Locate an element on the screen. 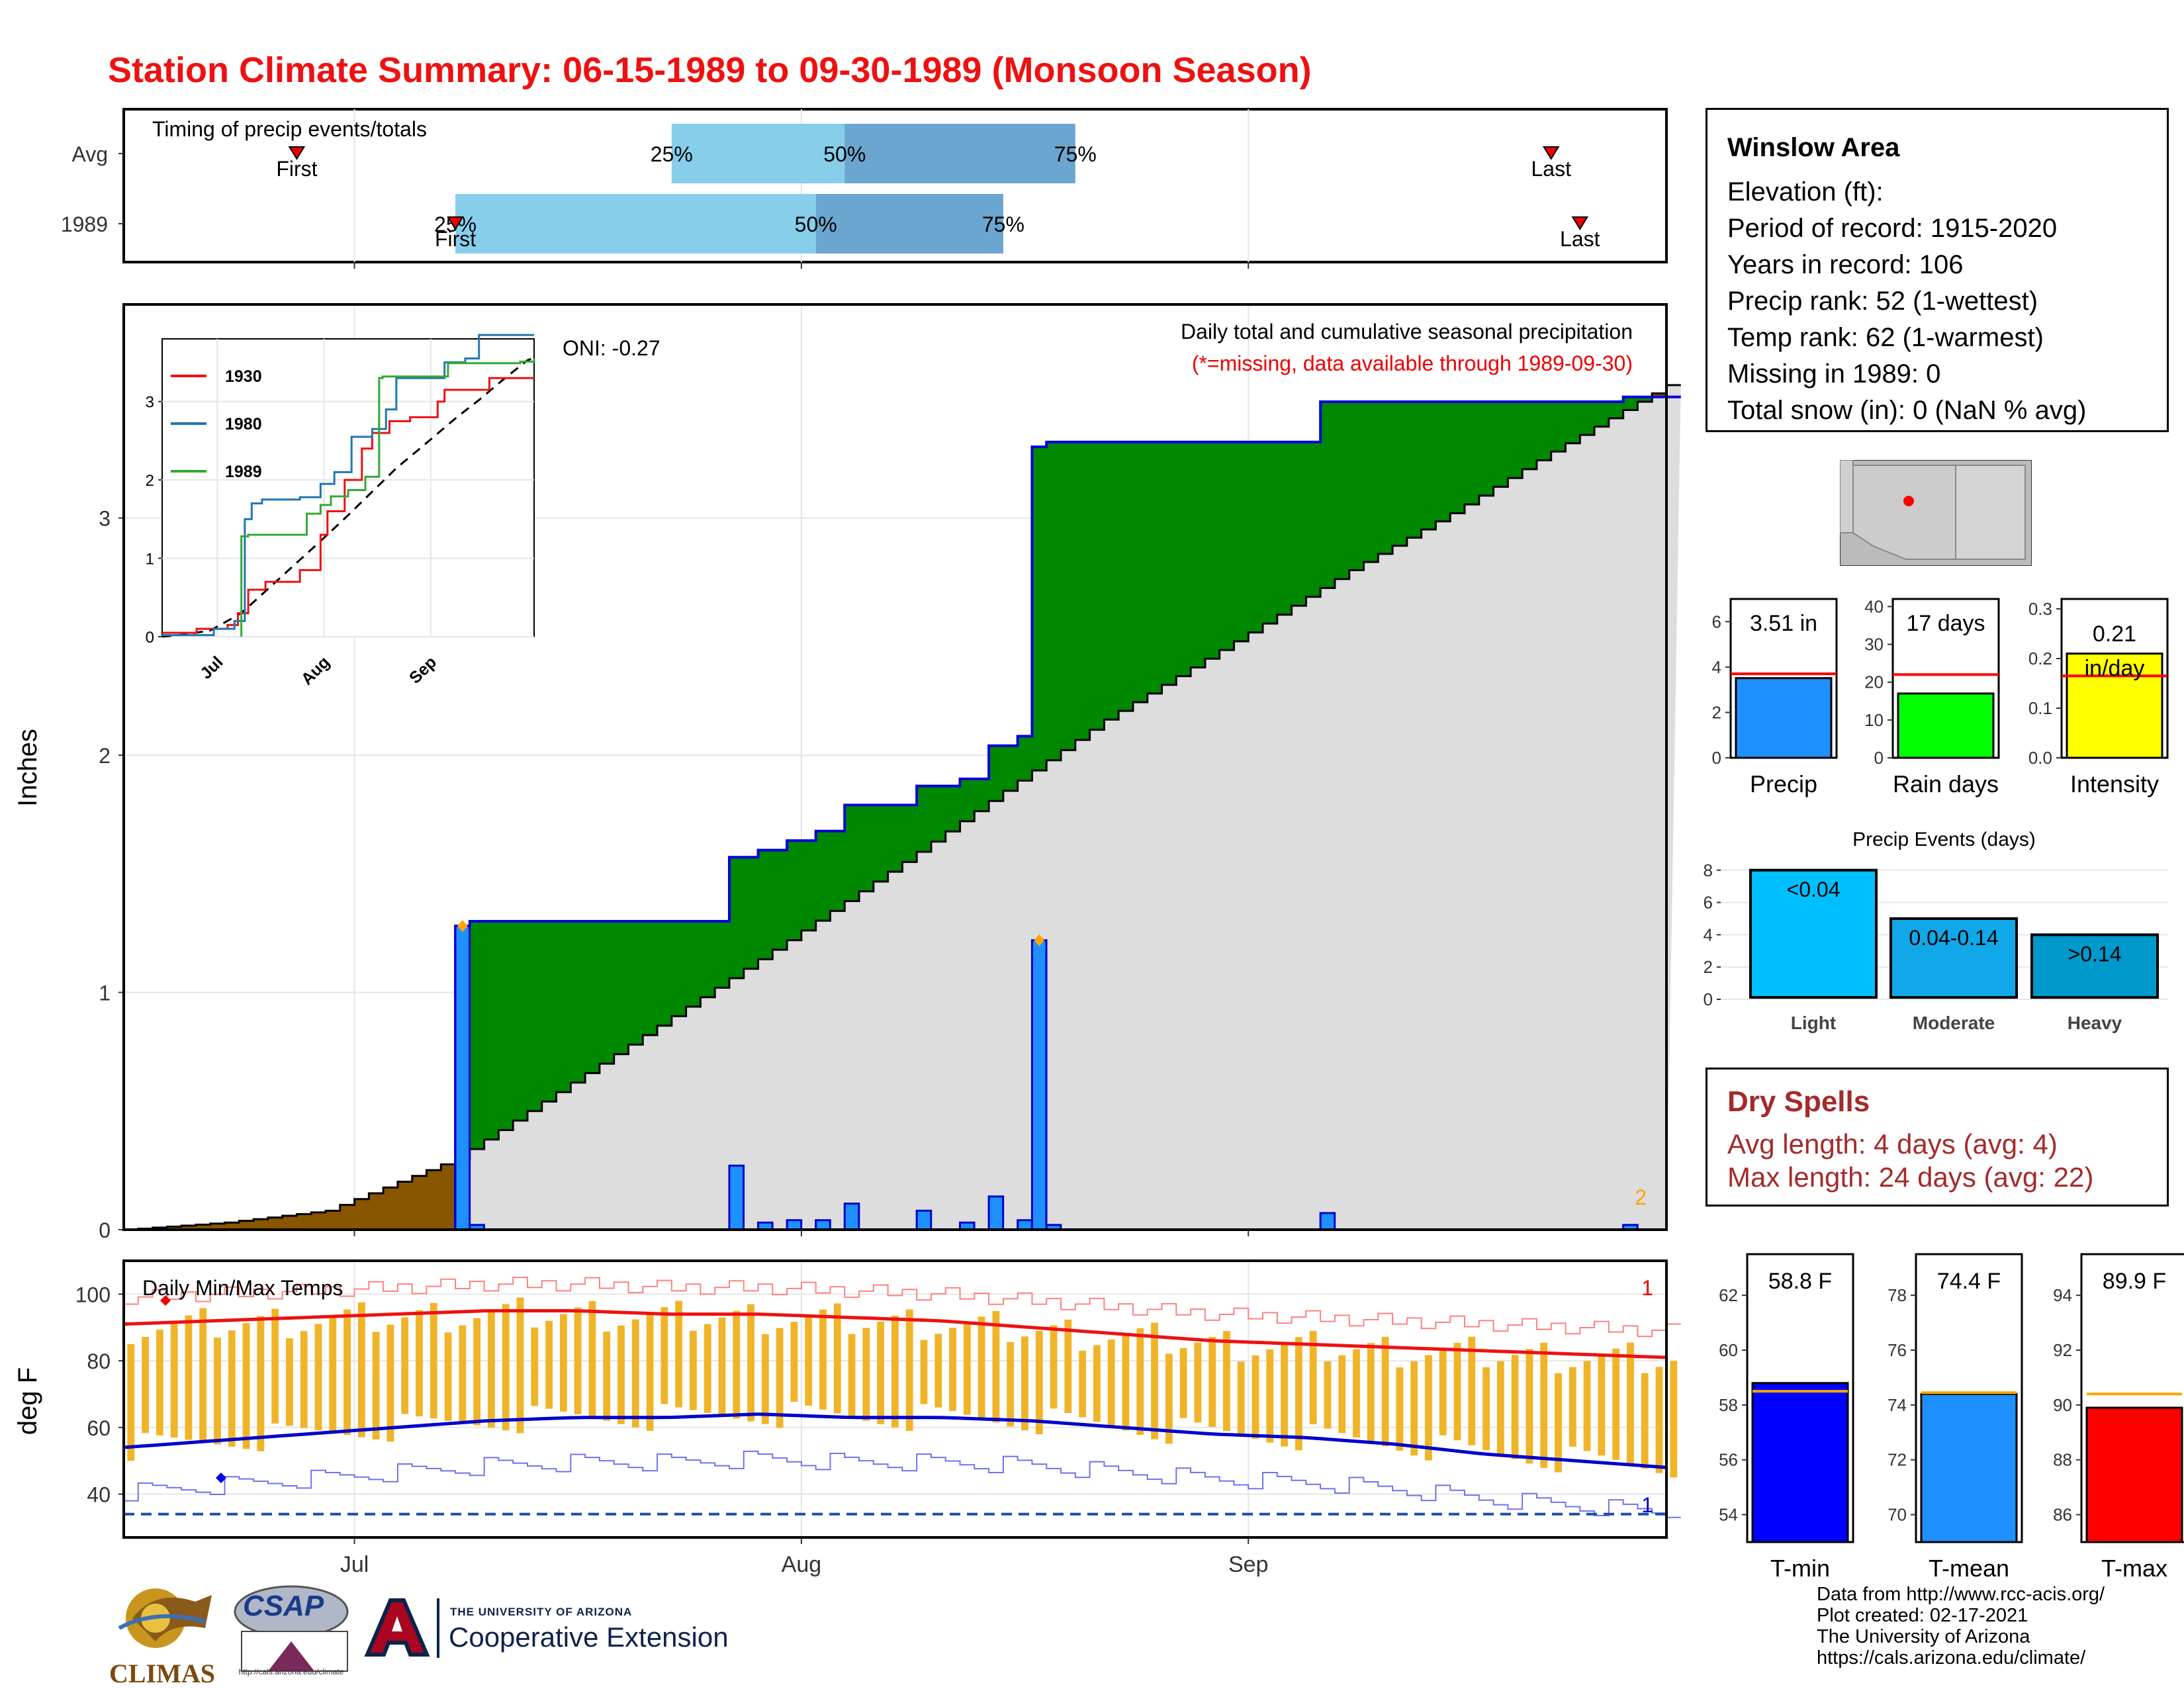  temp-bar-ytick-label: 94 is located at coordinates (2062, 1295).